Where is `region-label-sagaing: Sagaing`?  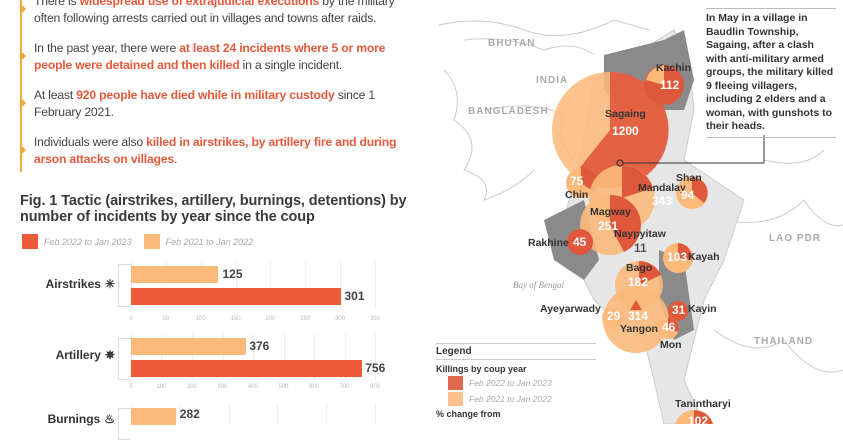
region-label-sagaing: Sagaing is located at coordinates (625, 114).